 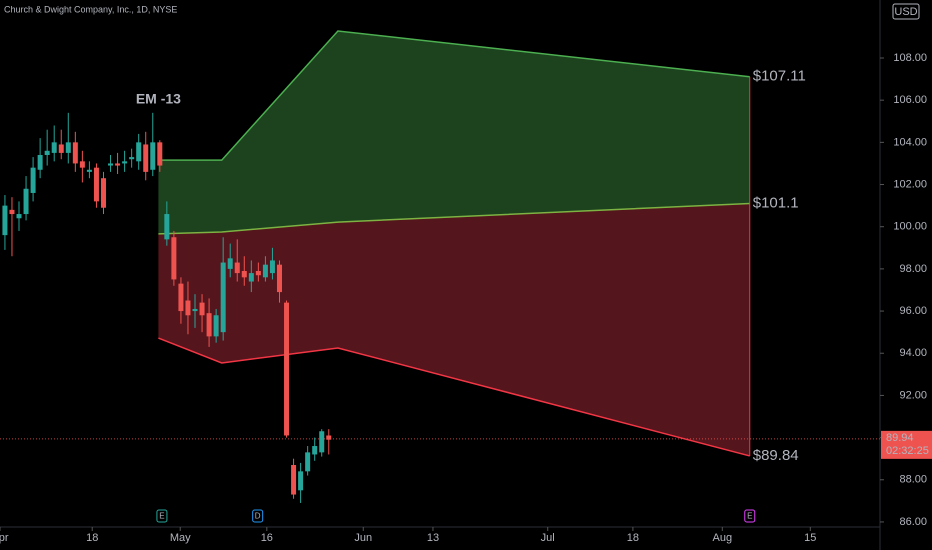 I want to click on y-tick-label: 92.00, so click(x=913, y=395).